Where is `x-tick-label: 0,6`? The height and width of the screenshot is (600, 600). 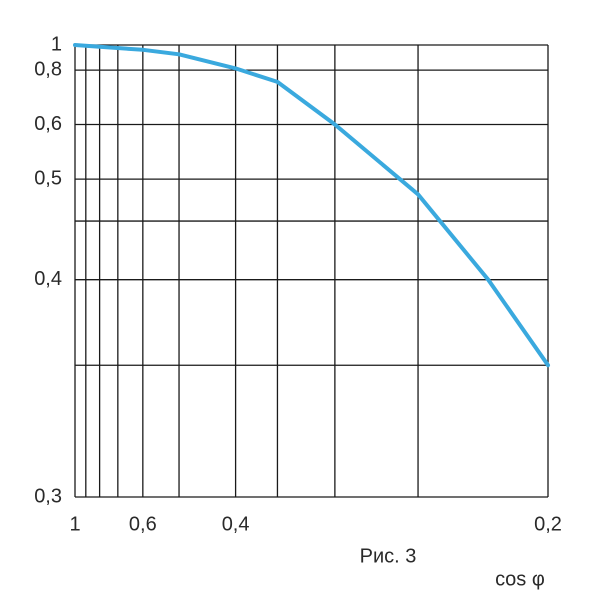 x-tick-label: 0,6 is located at coordinates (143, 524).